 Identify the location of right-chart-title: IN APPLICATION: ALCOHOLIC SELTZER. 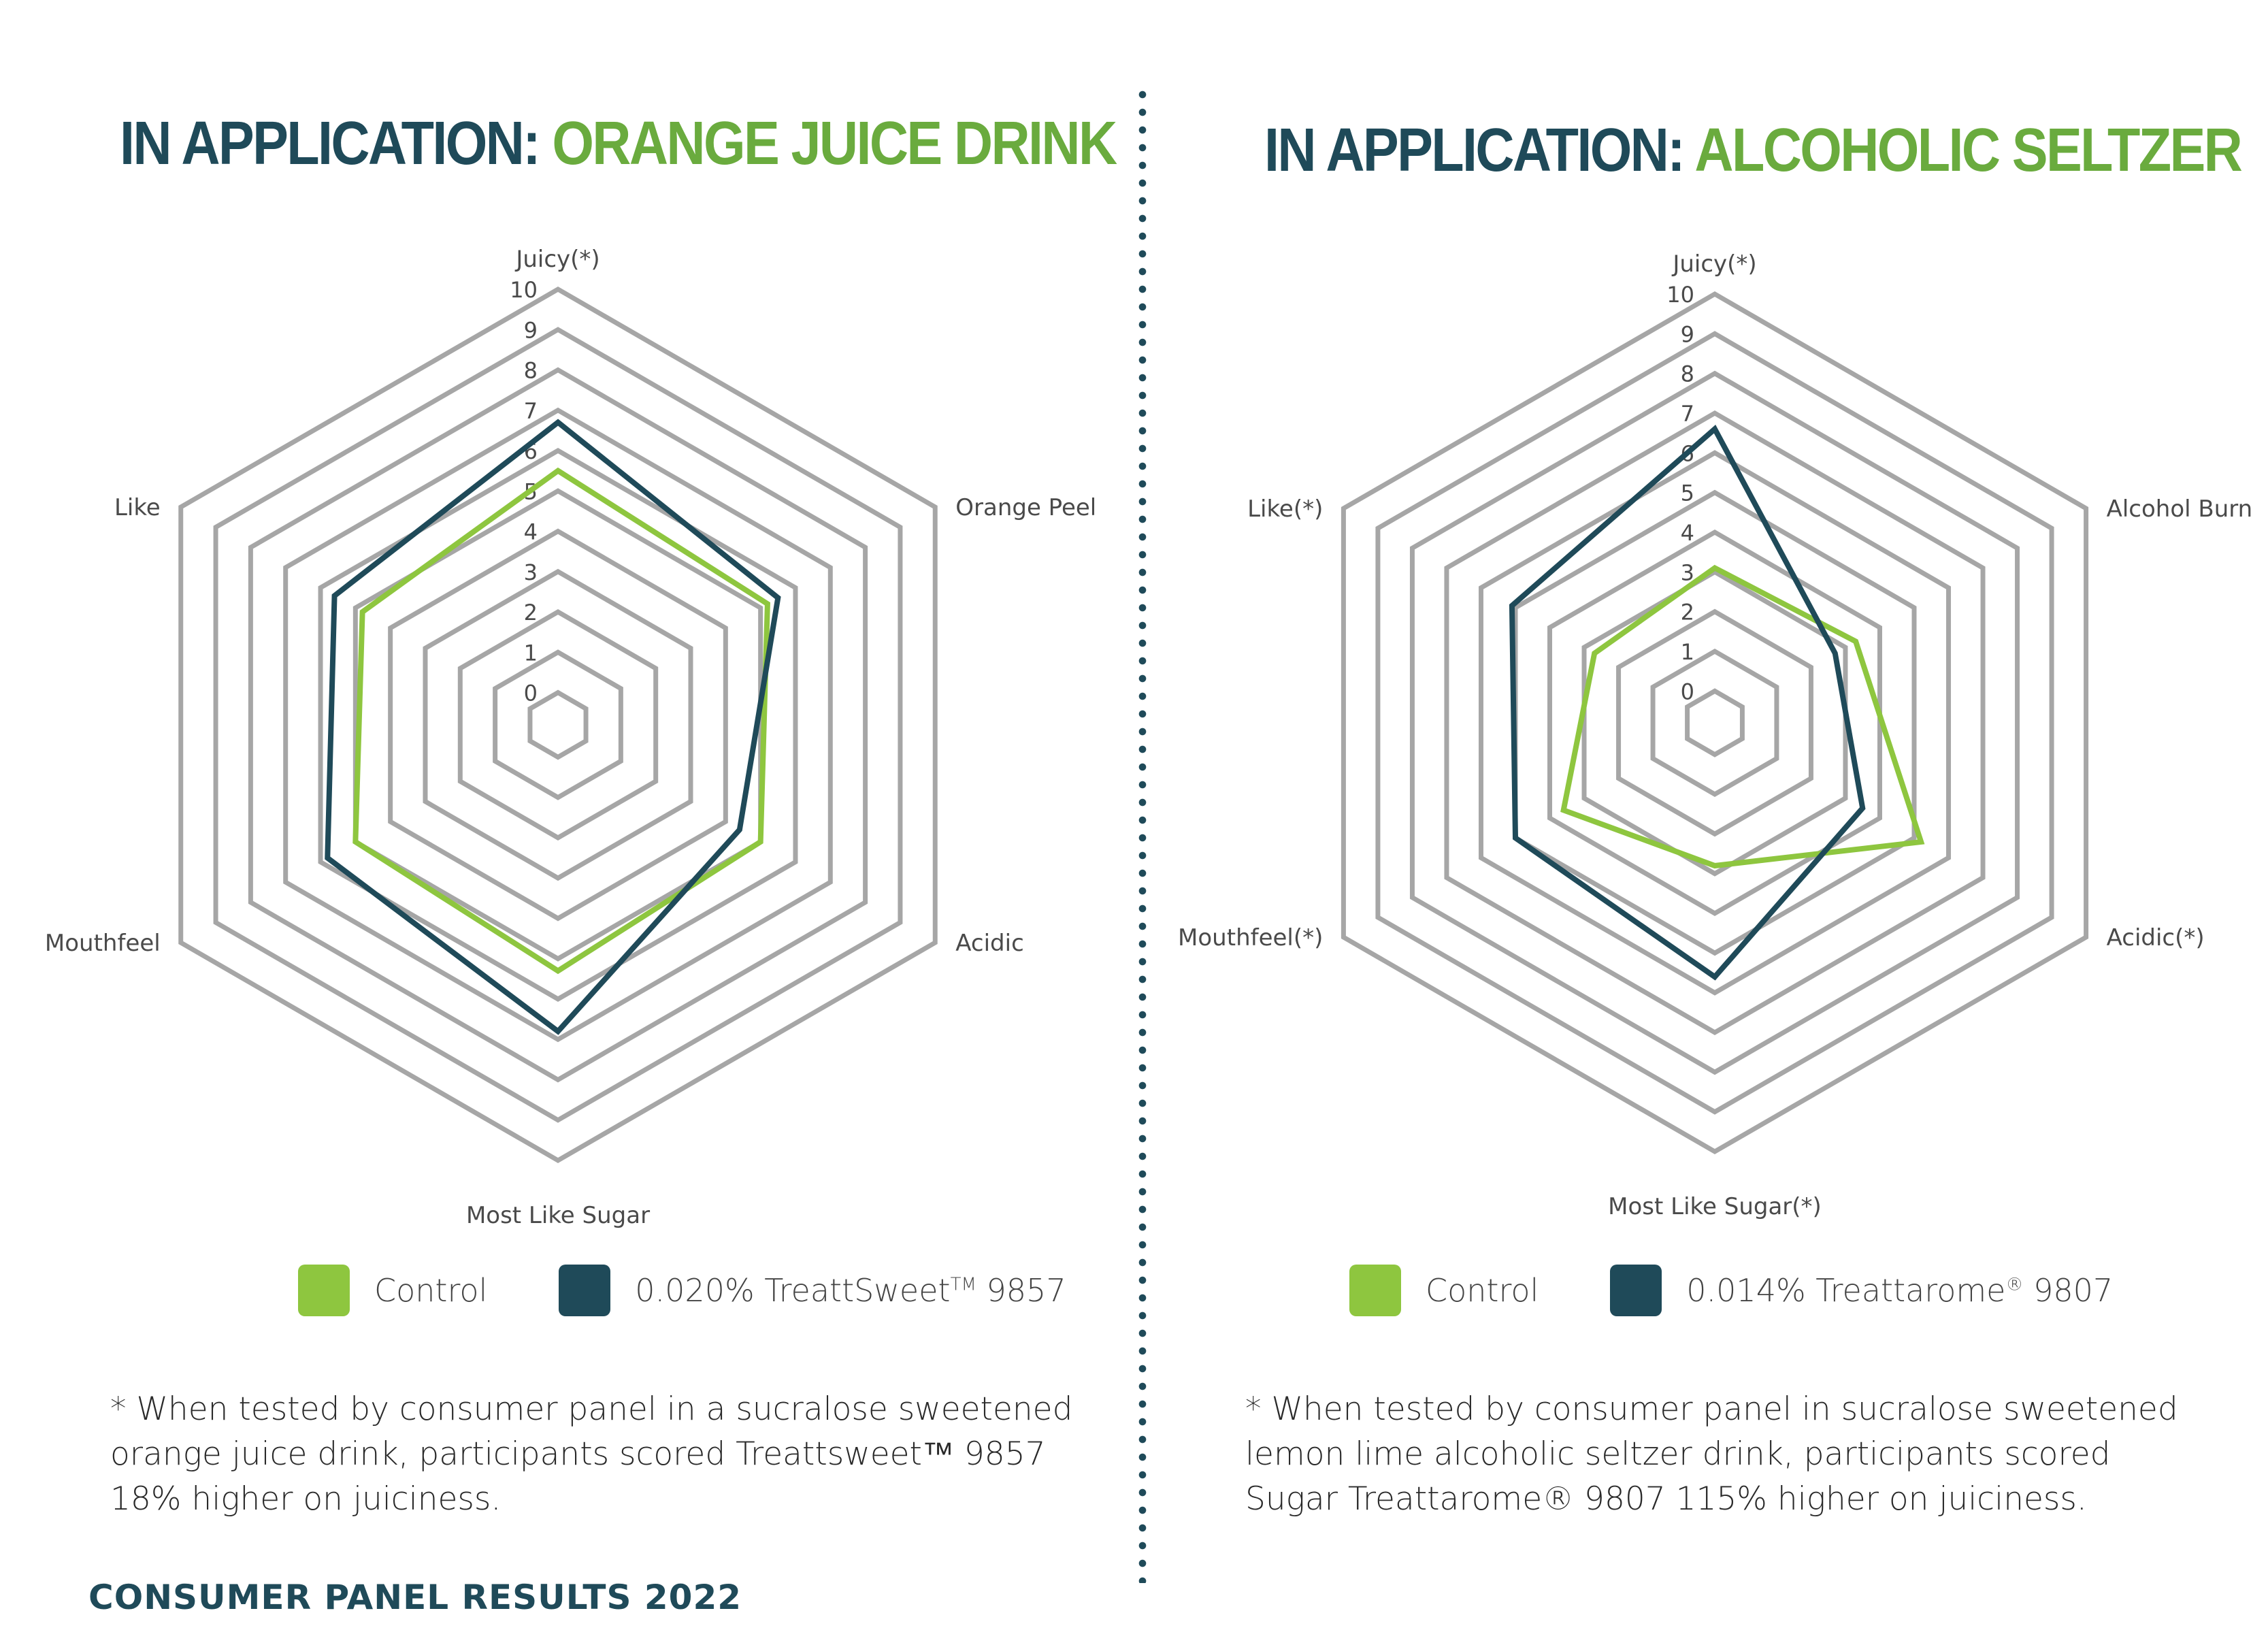
(1753, 151).